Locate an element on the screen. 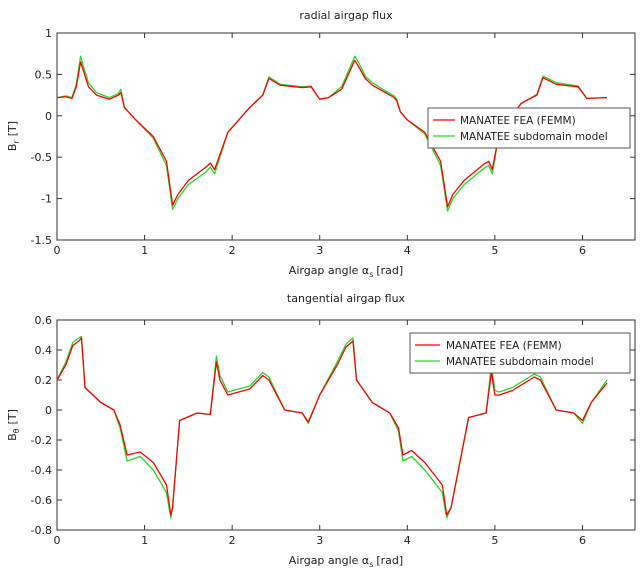 The width and height of the screenshot is (644, 572). y-tick-labels: 0.6 0.4 0.2 0 -0.2 -0.4 -0.6 -0.8 is located at coordinates (41, 425).